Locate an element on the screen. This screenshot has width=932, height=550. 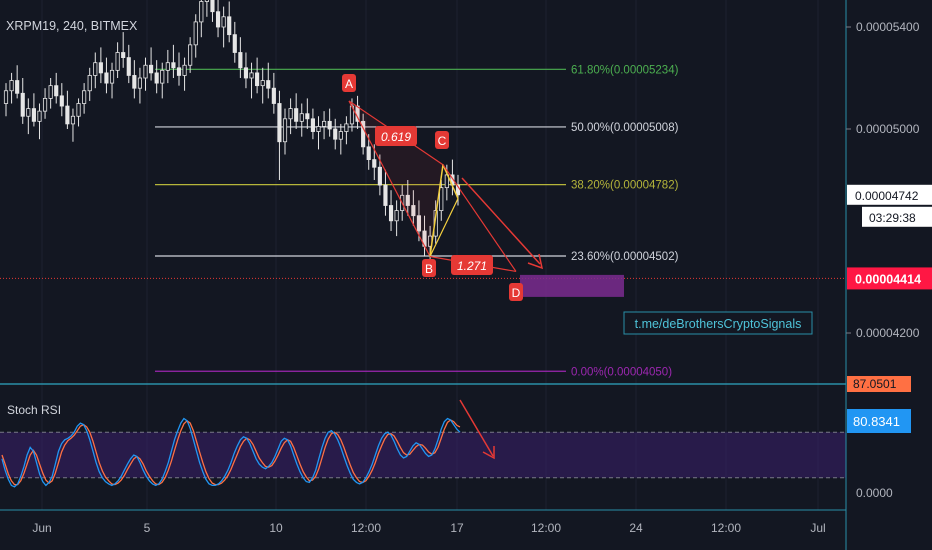
pattern-line-cd is located at coordinates (479, 218).